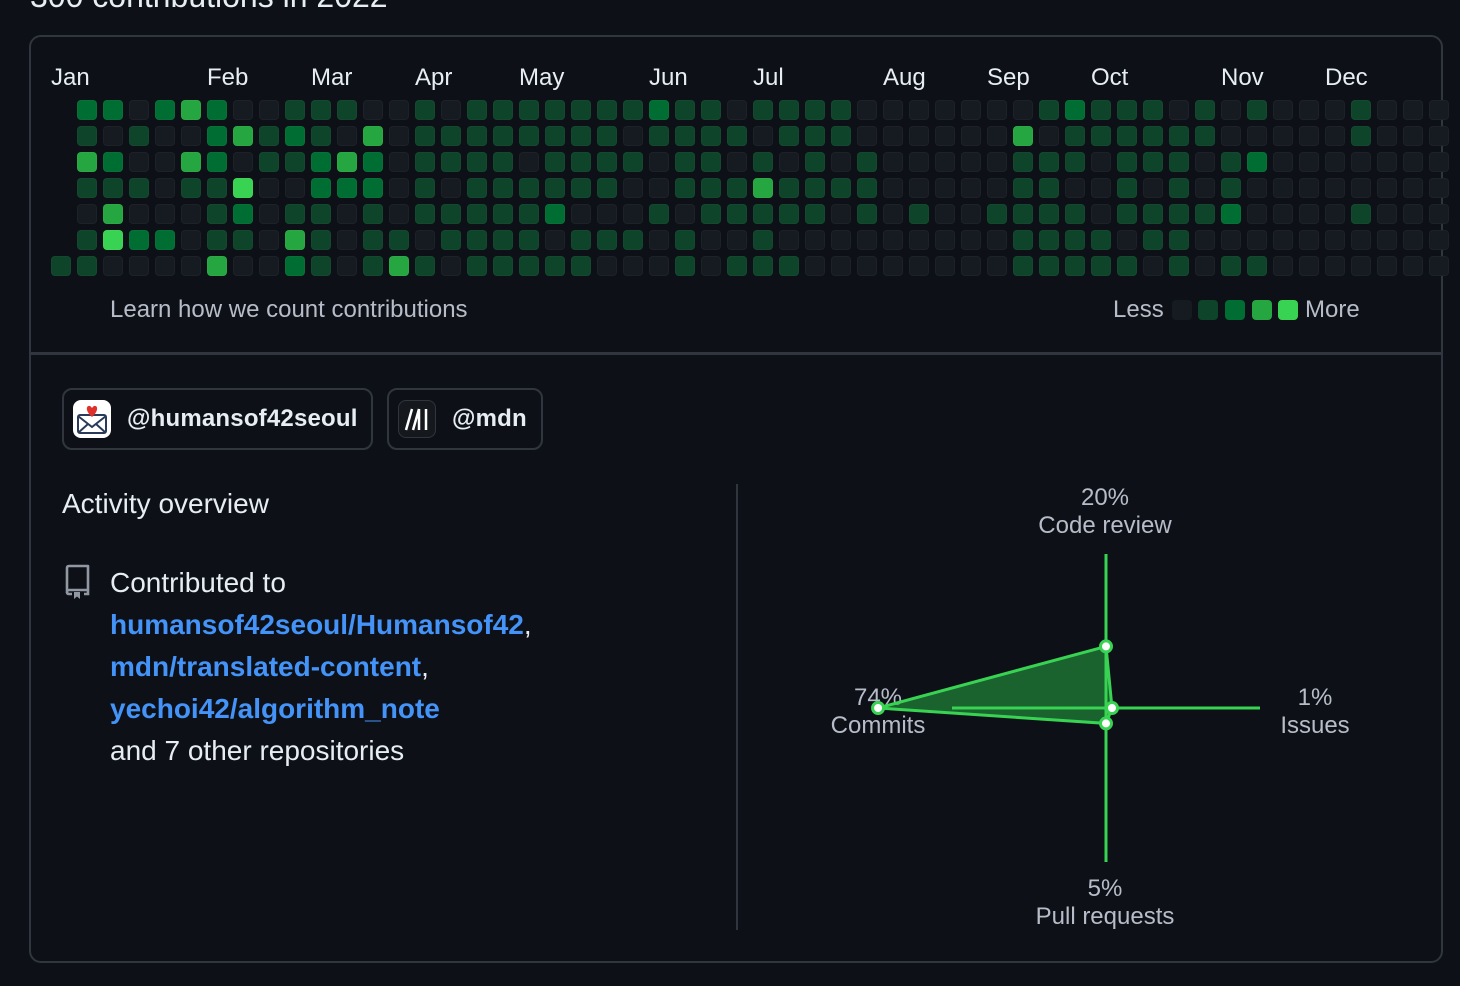 Image resolution: width=1460 pixels, height=986 pixels. I want to click on repo-link-translated-content: mdn/translated-content, so click(266, 666).